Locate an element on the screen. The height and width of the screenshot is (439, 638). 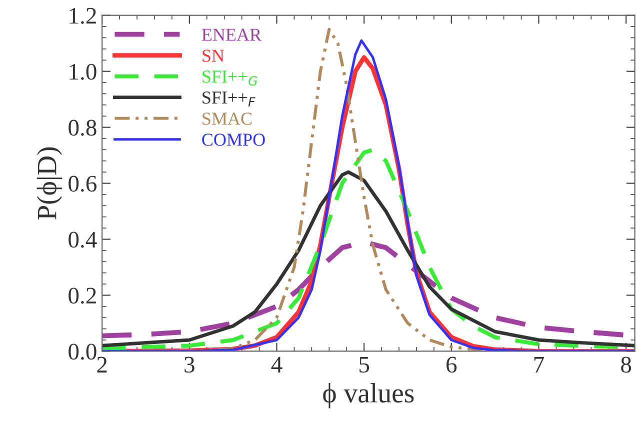
x-tick-label: 8 is located at coordinates (626, 364).